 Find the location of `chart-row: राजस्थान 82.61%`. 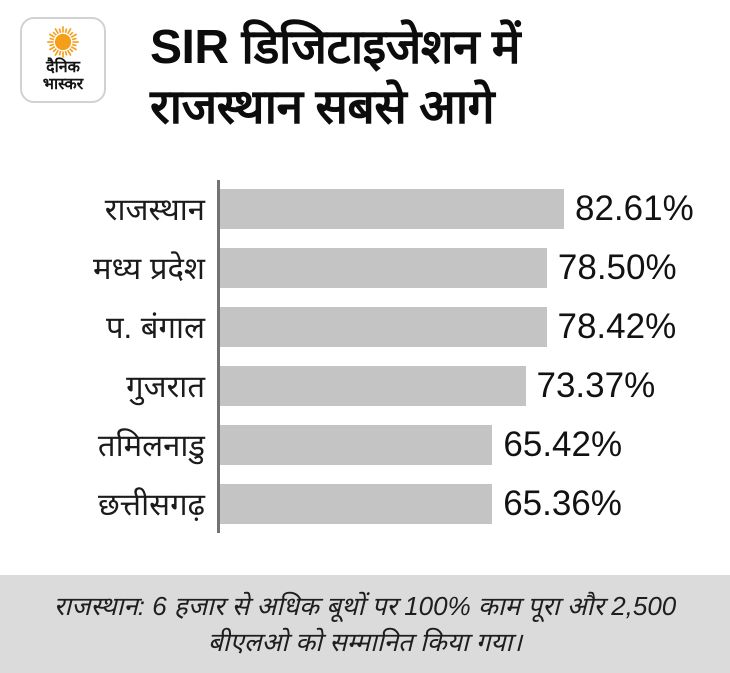

chart-row: राजस्थान 82.61% is located at coordinates (365, 209).